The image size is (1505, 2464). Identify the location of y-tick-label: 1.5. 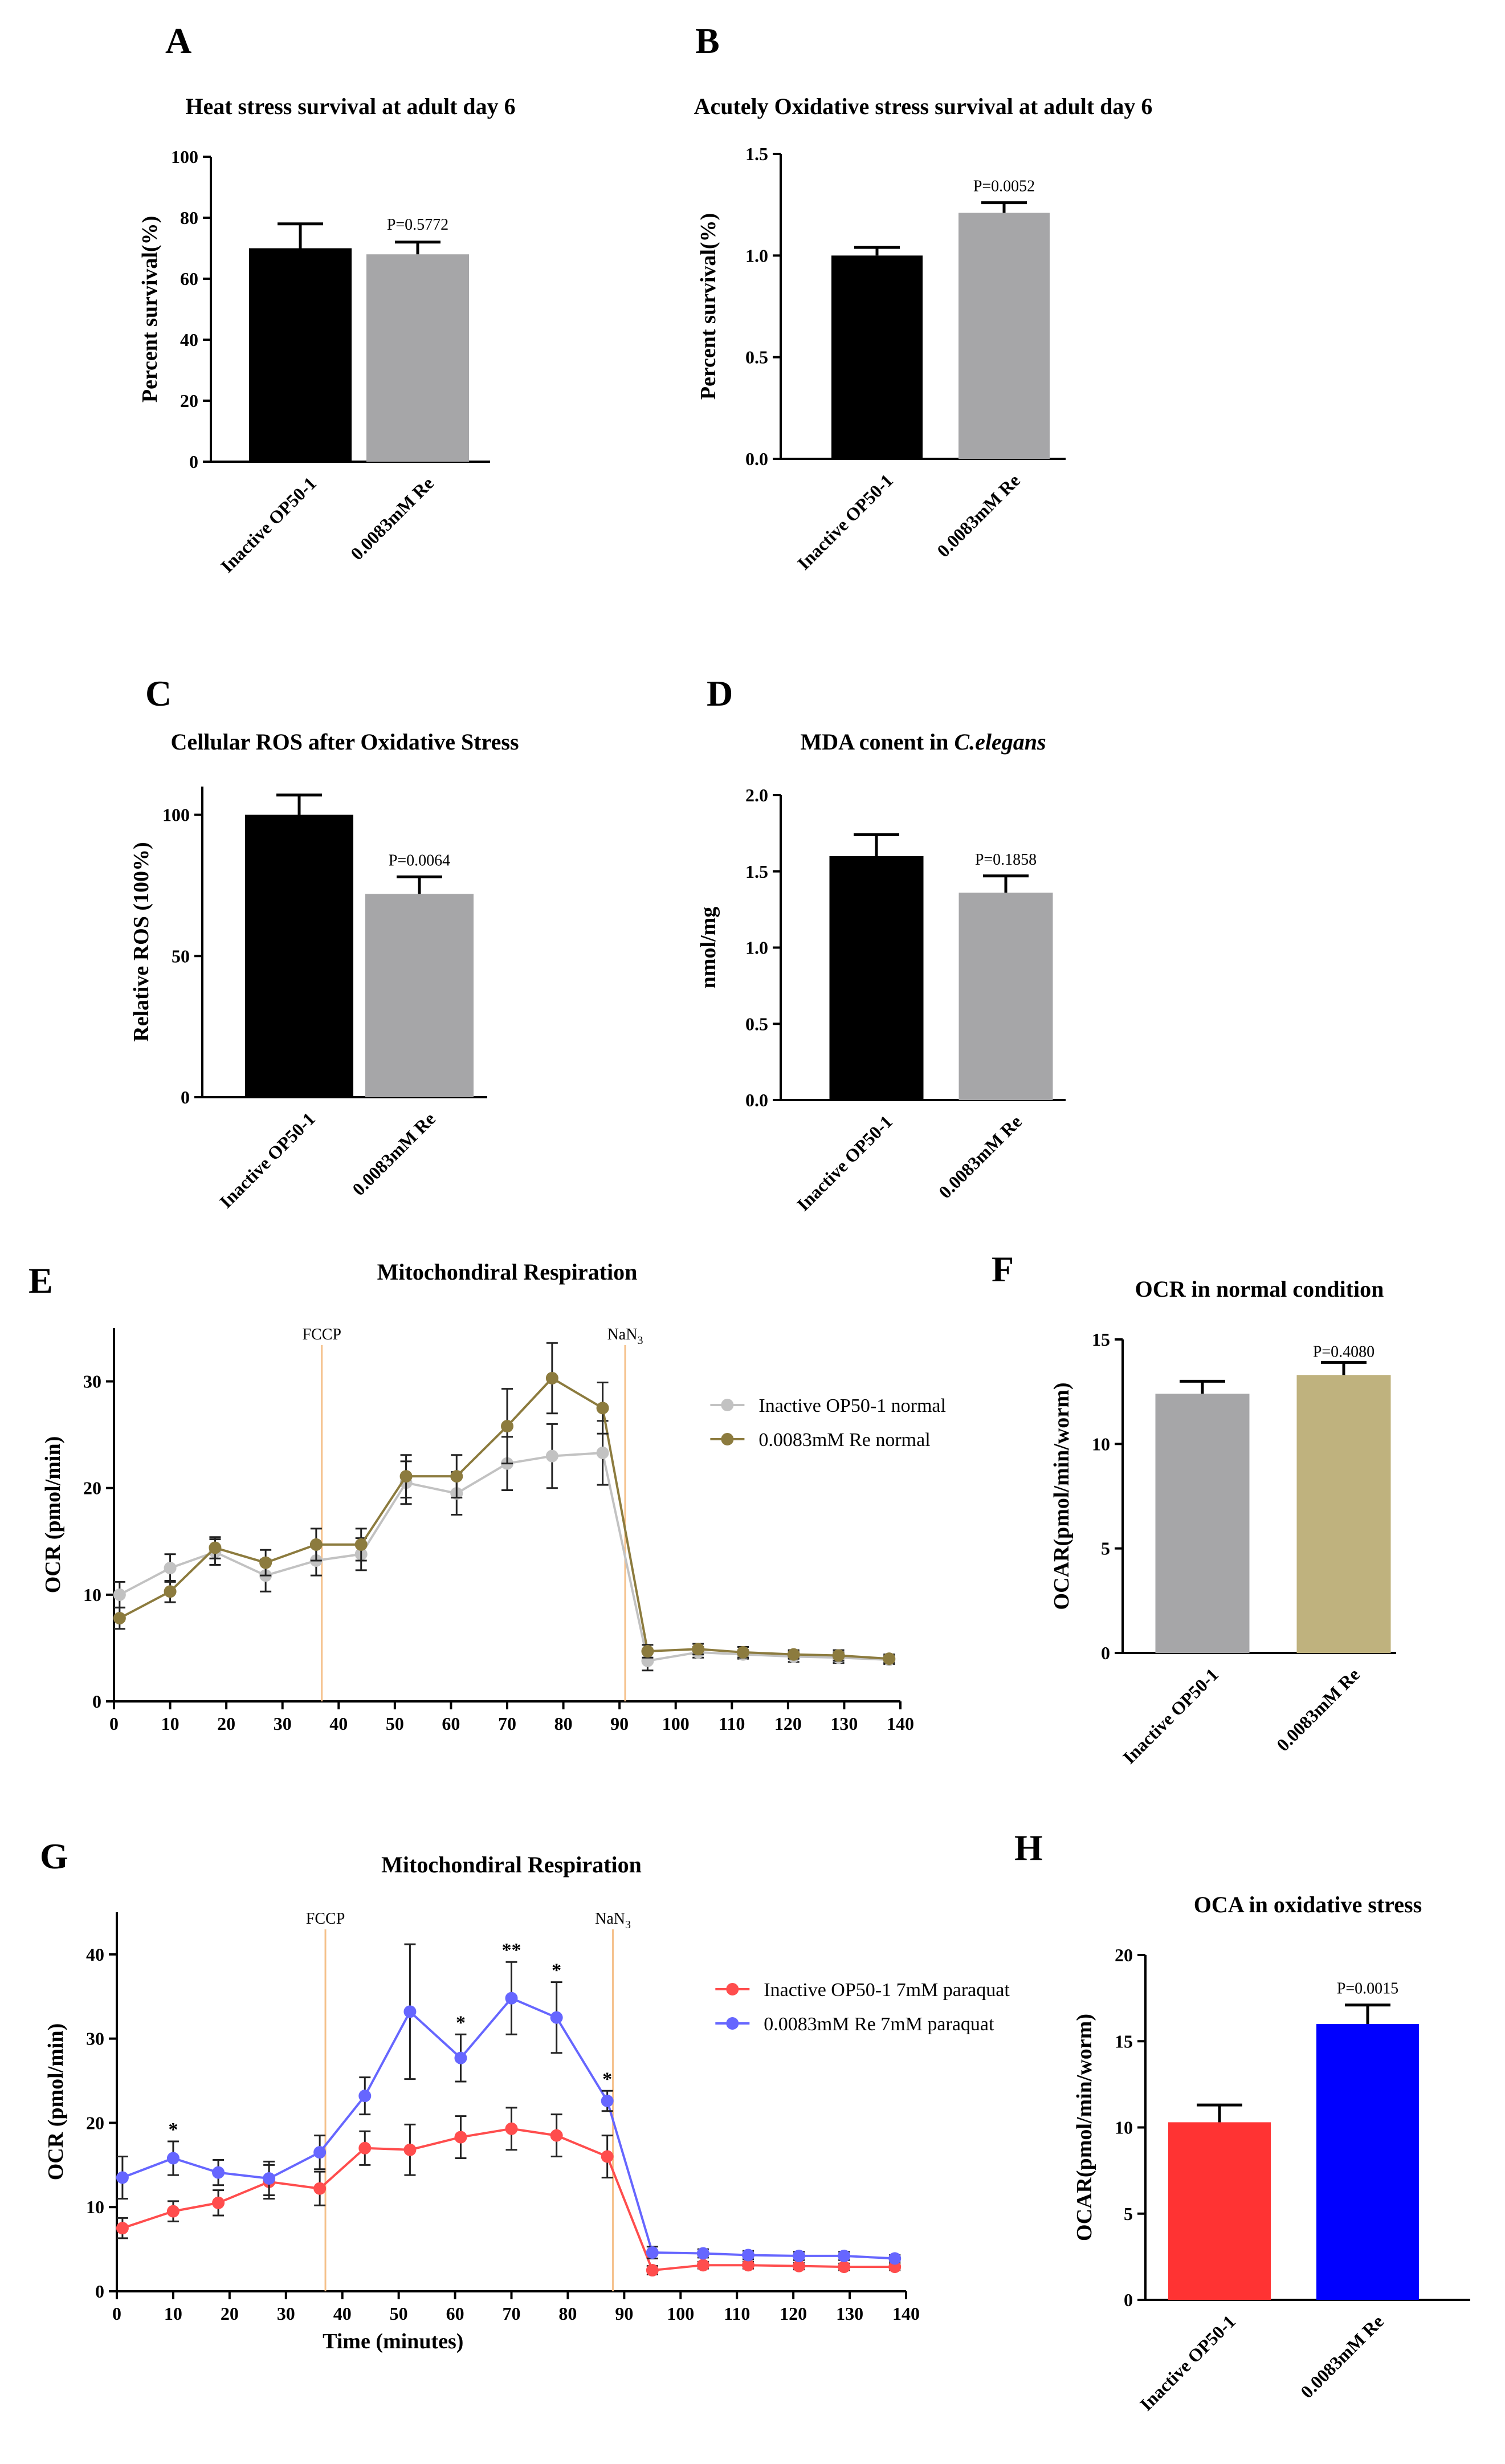
(756, 871).